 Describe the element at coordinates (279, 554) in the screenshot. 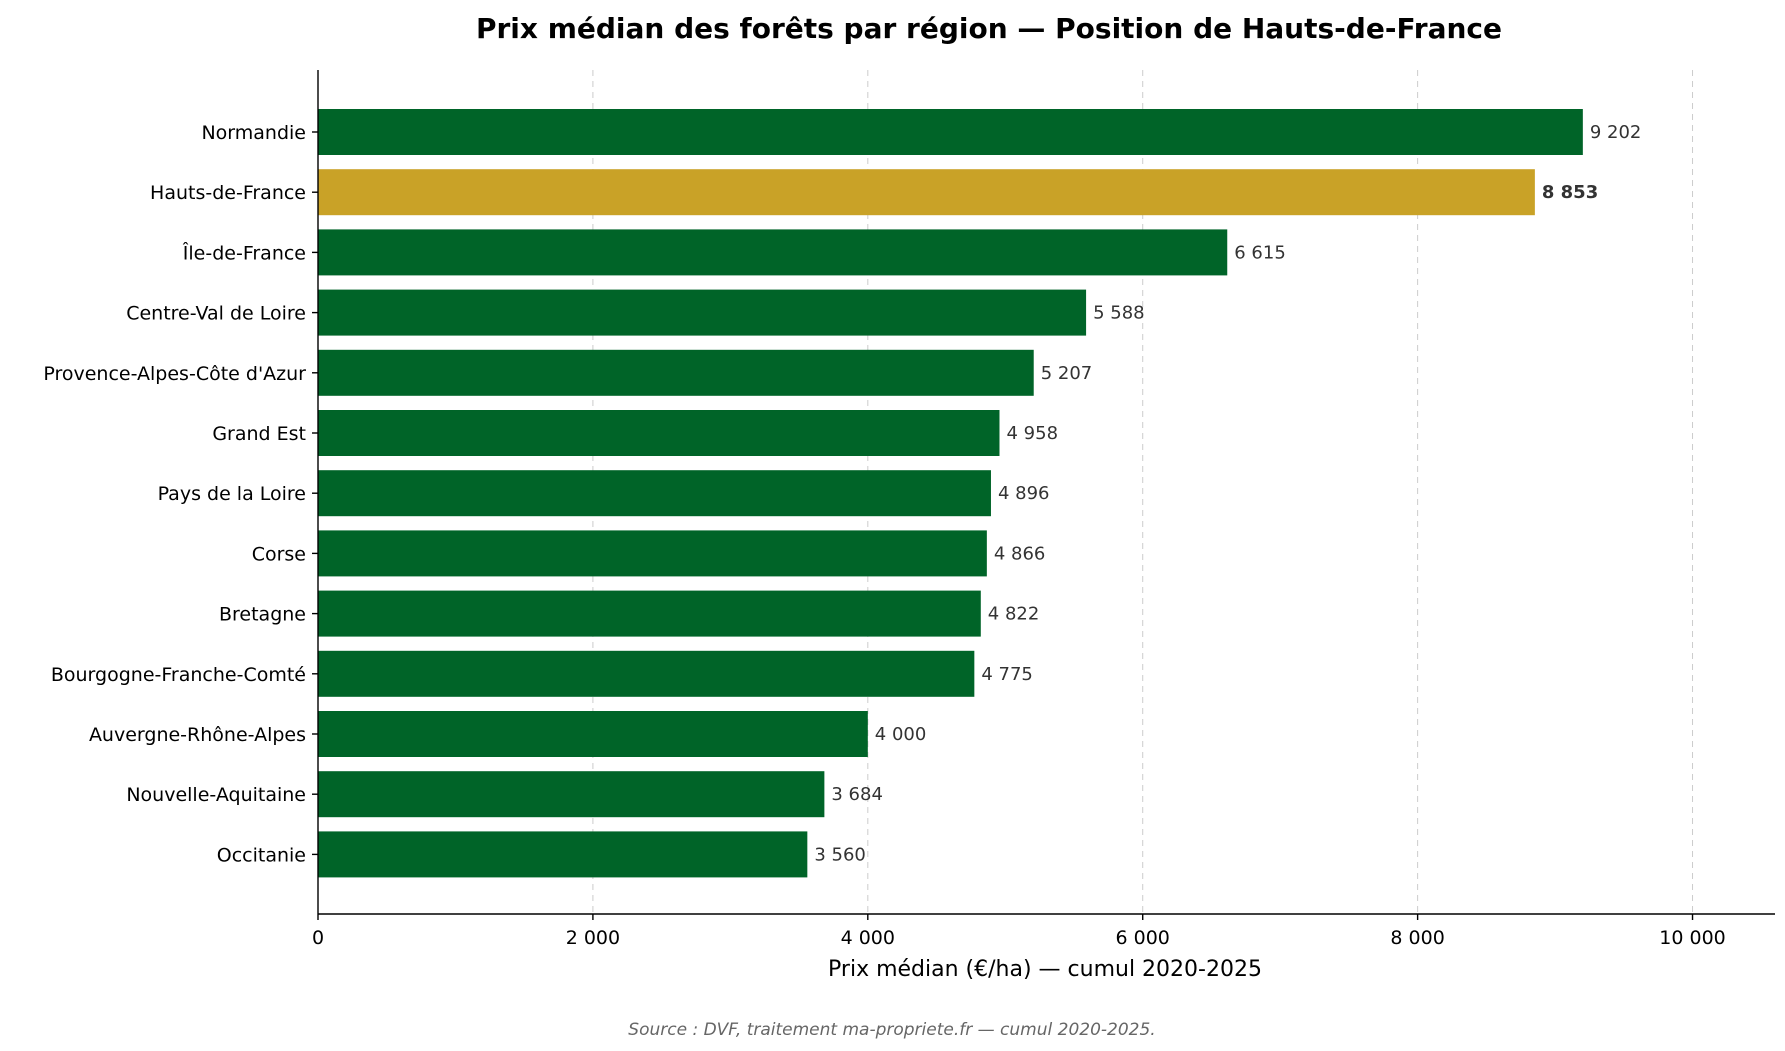

I see `category-label: Corse` at that location.